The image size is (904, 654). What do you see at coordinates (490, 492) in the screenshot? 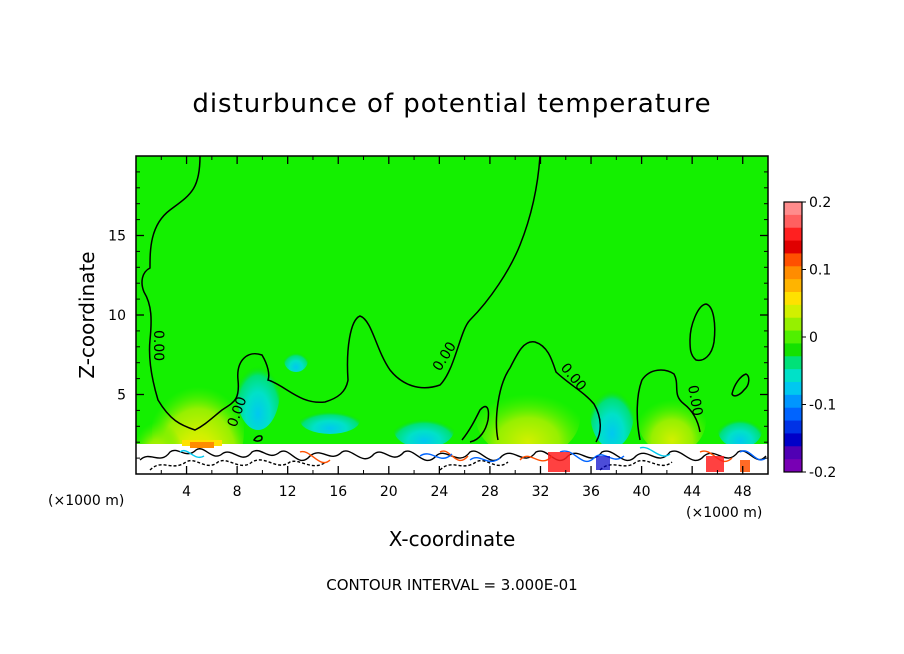
I see `x-tick-label: 28` at bounding box center [490, 492].